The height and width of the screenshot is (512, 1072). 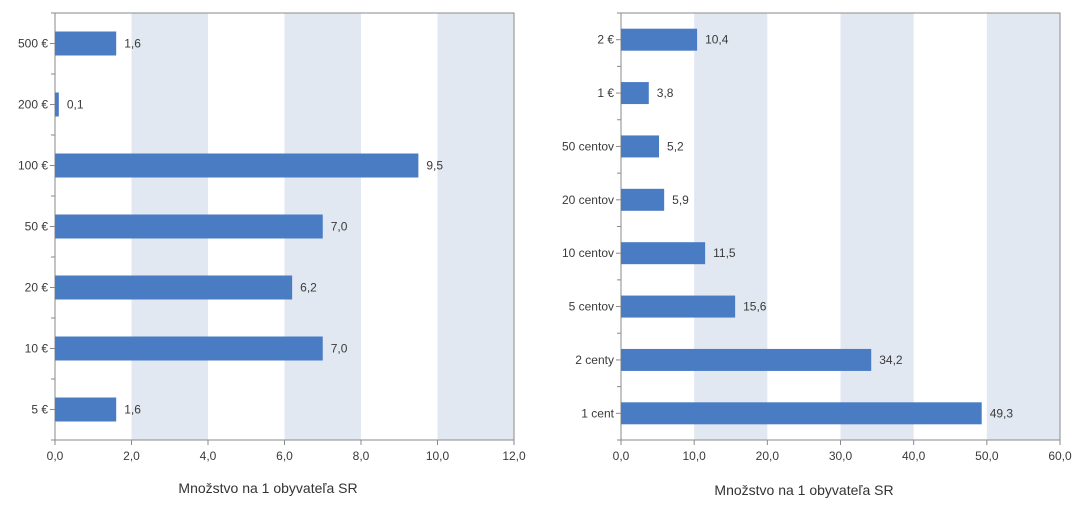 I want to click on chart-right-value-label: 15,6, so click(x=755, y=307).